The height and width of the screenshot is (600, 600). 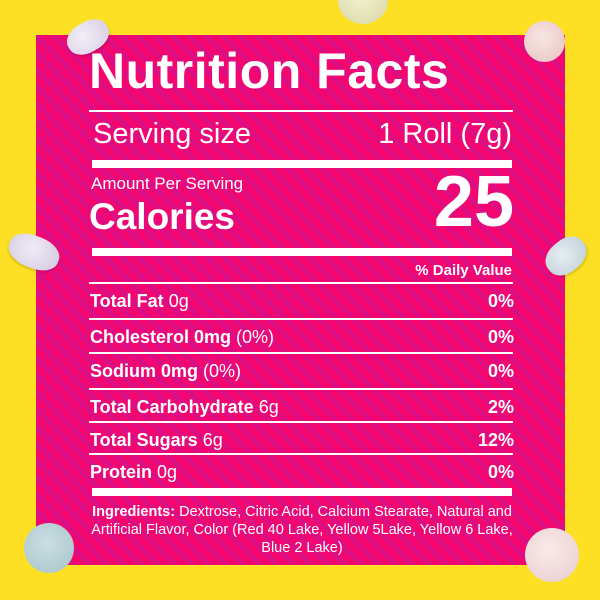 I want to click on candy-decoration-top-right, so click(x=544, y=41).